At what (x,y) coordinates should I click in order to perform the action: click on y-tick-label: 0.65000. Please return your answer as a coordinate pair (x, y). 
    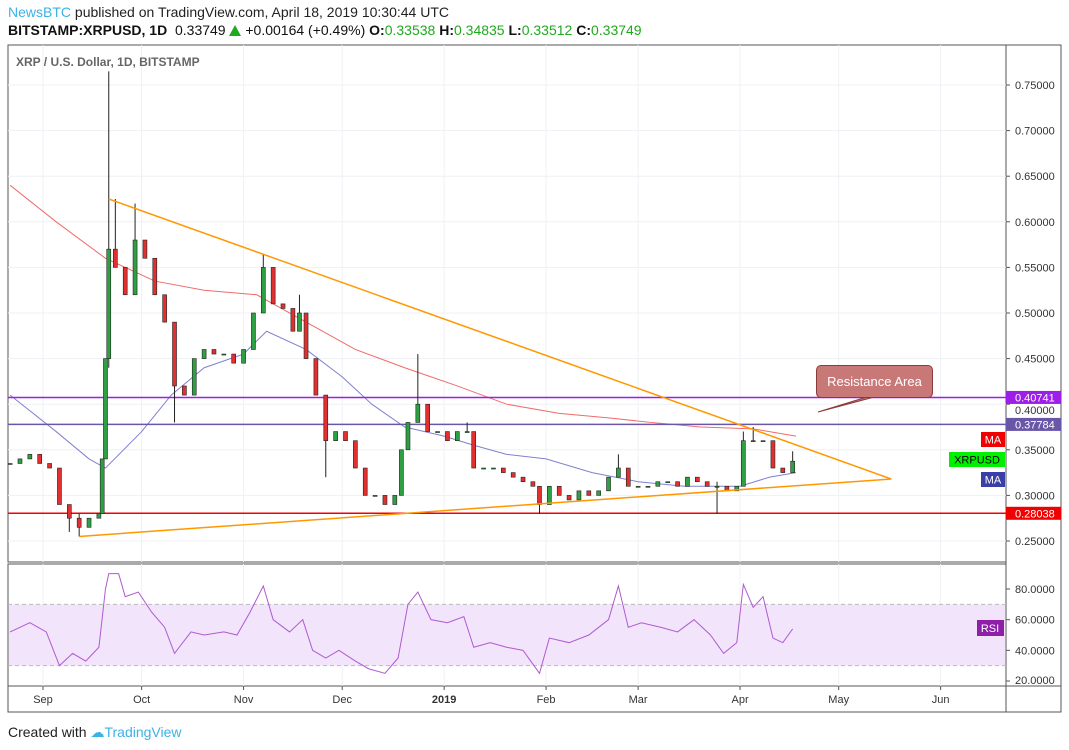
    Looking at the image, I should click on (1035, 177).